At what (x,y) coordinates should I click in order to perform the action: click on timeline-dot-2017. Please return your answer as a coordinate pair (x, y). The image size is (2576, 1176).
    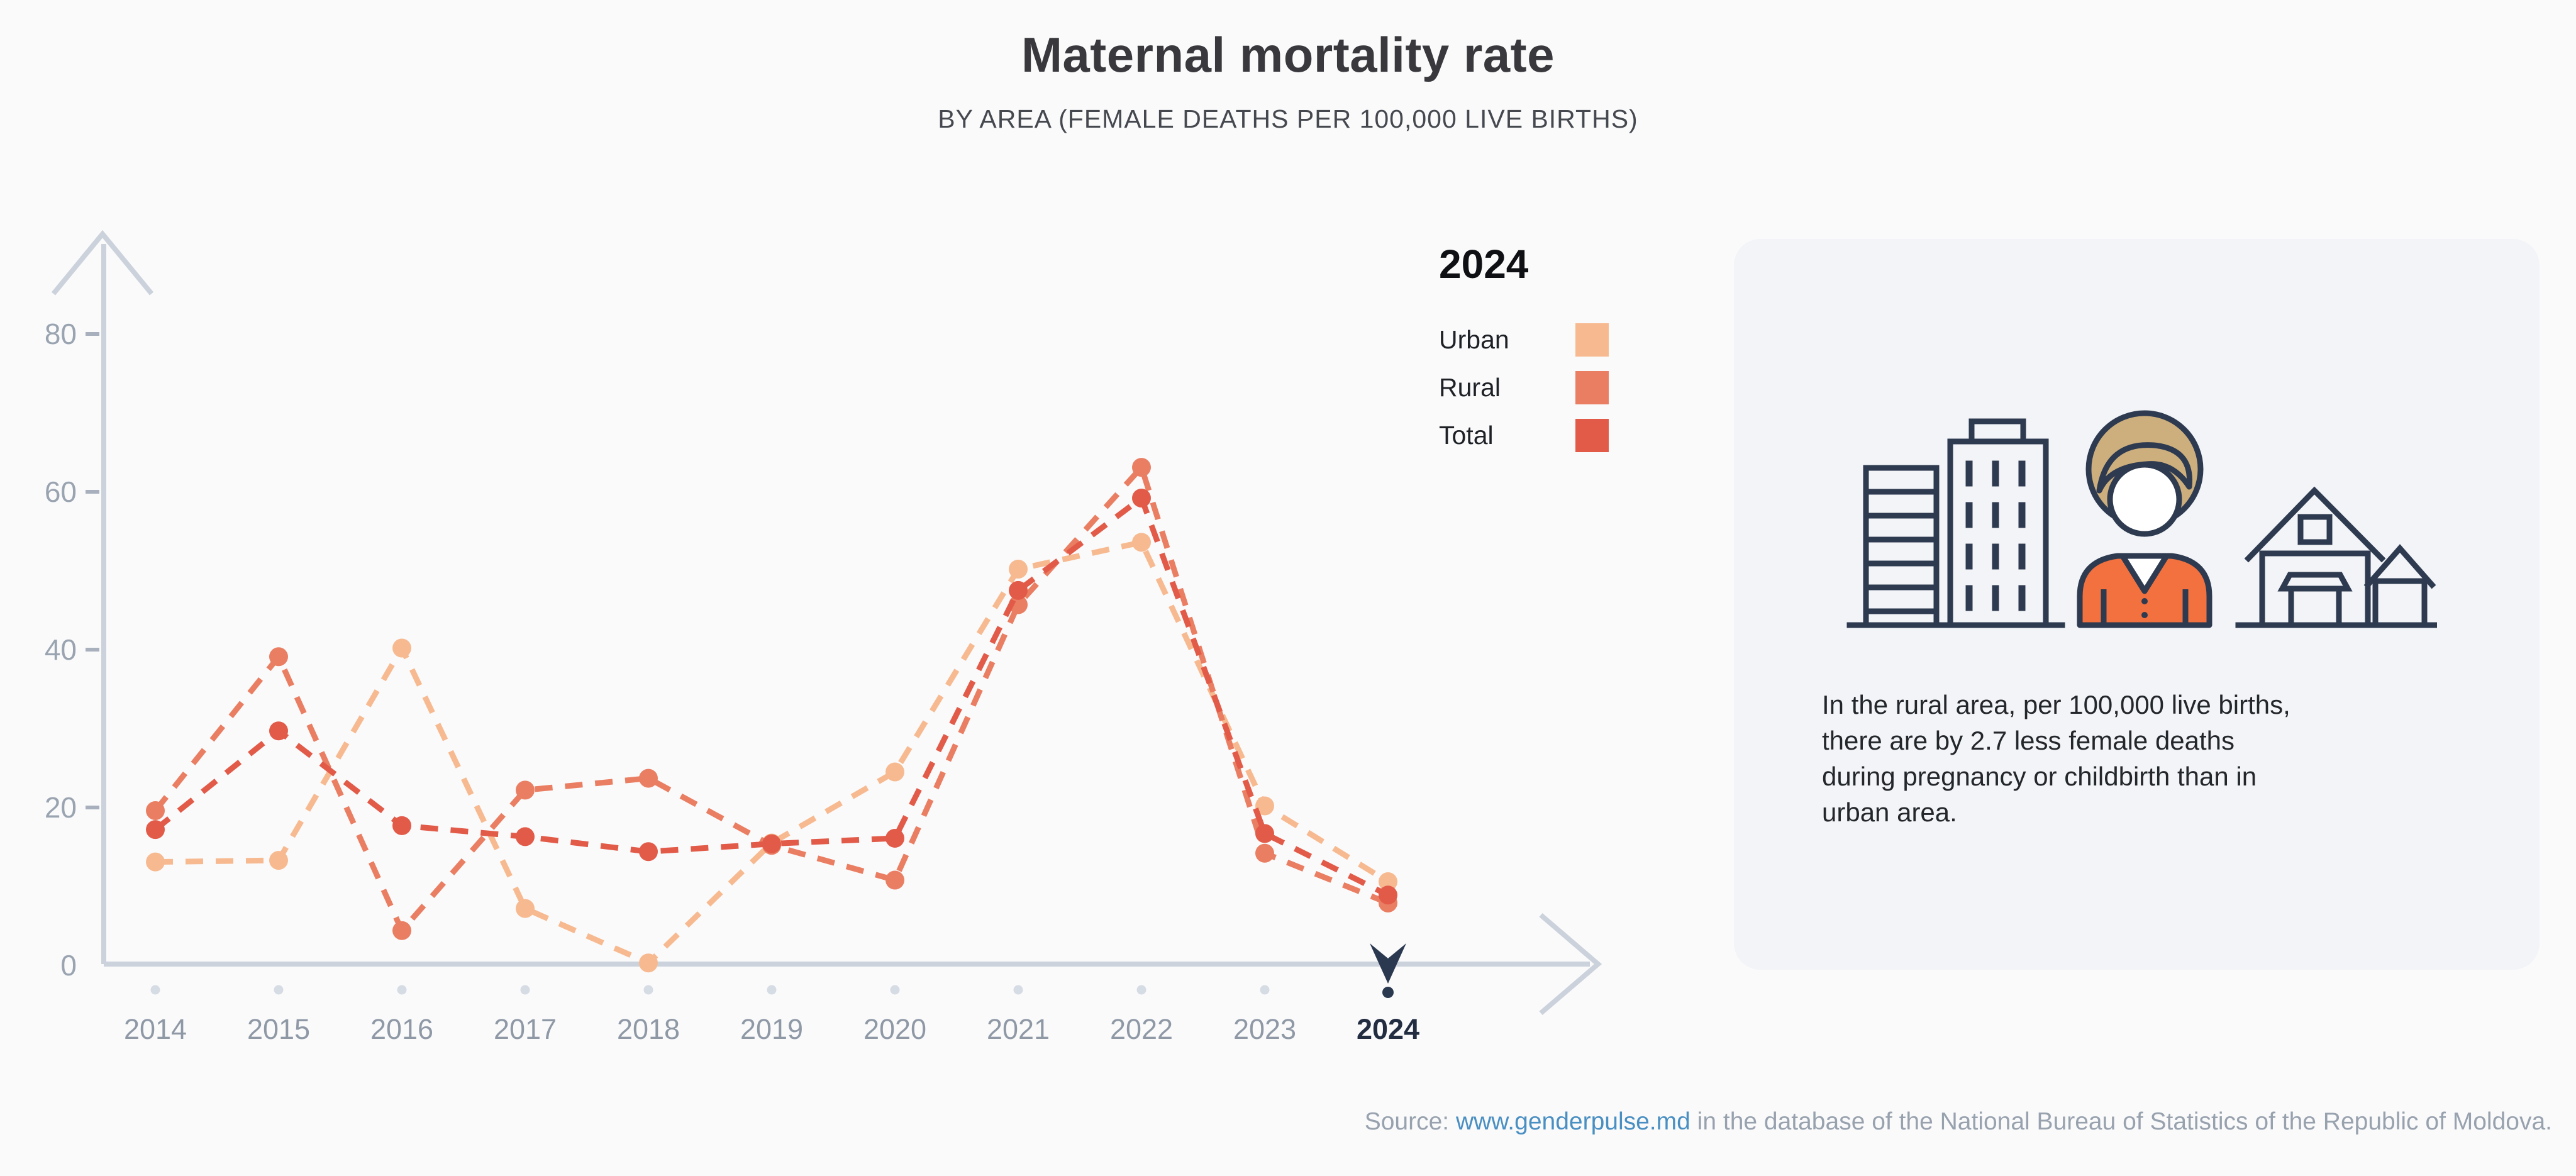
    Looking at the image, I should click on (525, 990).